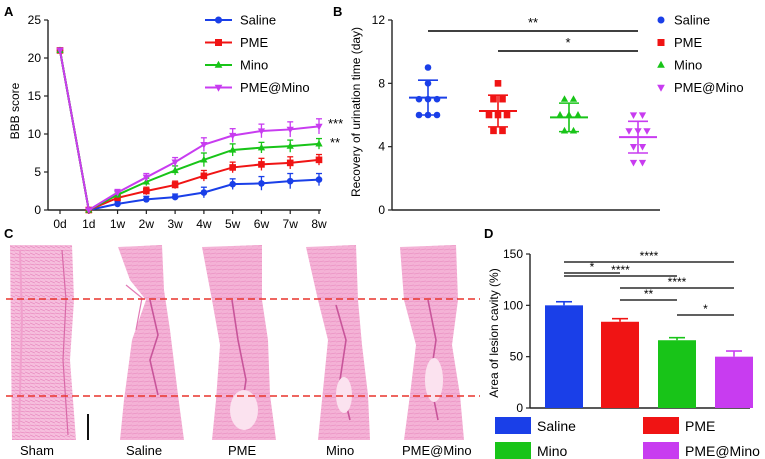 This screenshot has height=459, width=765. Describe the element at coordinates (734, 382) in the screenshot. I see `bar-pme_mino` at that location.